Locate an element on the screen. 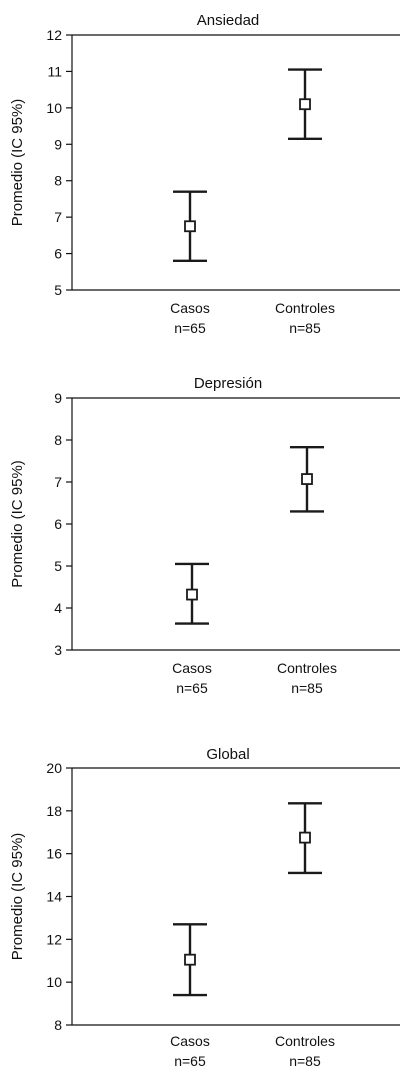 The image size is (405, 1074). chart-title: Depresión is located at coordinates (228, 383).